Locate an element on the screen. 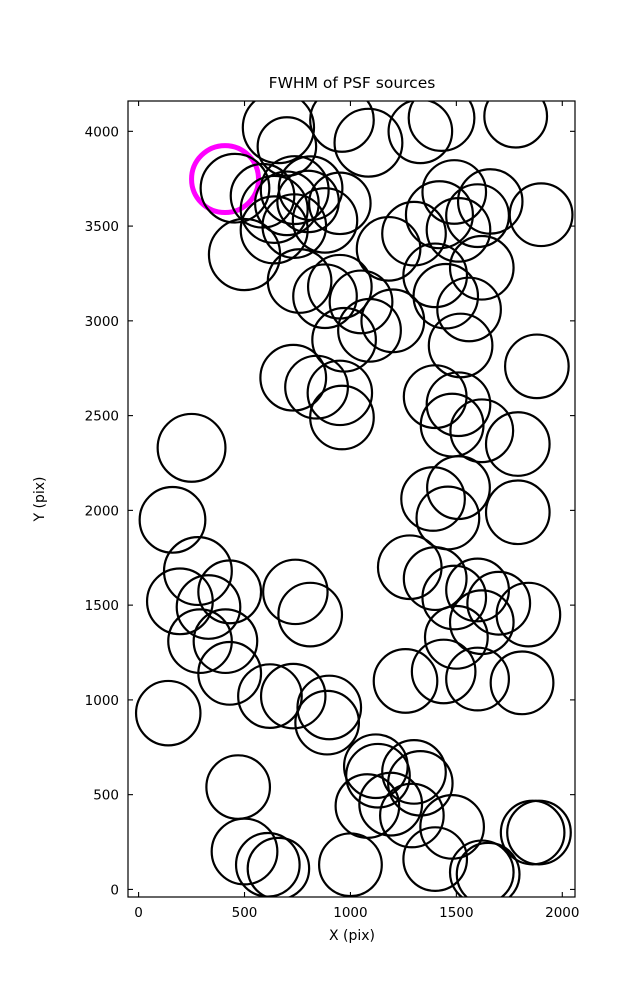  page-title: FWHM of PSF sources is located at coordinates (352, 83).